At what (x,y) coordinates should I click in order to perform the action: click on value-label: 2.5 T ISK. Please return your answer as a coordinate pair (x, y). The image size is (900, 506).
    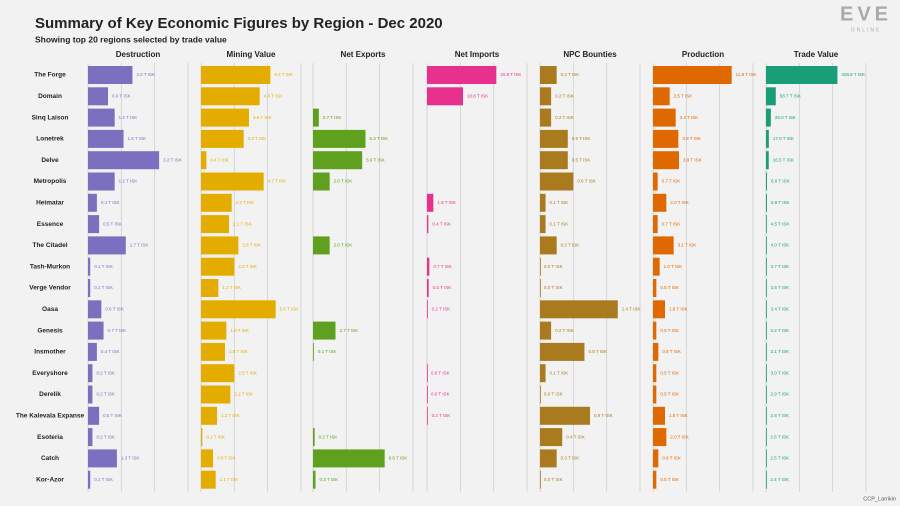
    Looking at the image, I should click on (683, 95).